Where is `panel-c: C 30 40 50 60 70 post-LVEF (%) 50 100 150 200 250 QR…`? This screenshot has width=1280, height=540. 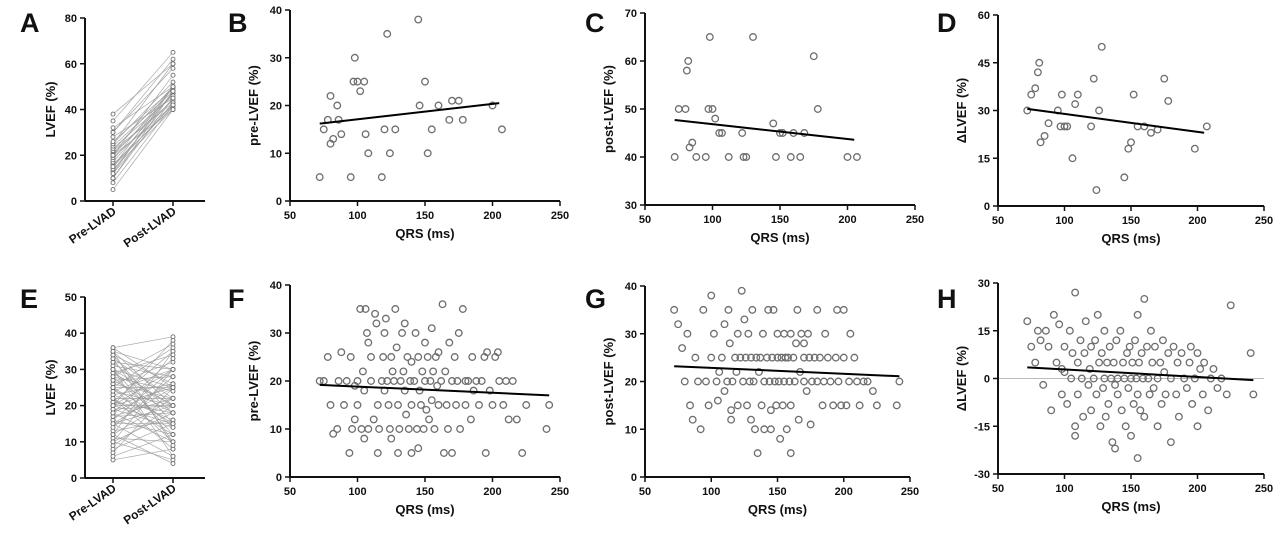
panel-c: C 30 40 50 60 70 post-LVEF (%) 50 100 150 200 250 QR… is located at coordinates (754, 126).